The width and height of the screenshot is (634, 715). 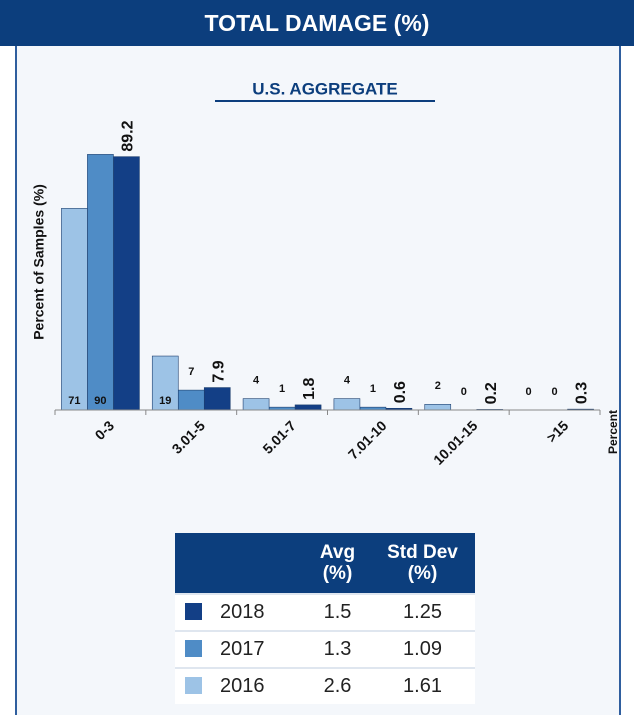 What do you see at coordinates (400, 392) in the screenshot?
I see `data-label: 0.6` at bounding box center [400, 392].